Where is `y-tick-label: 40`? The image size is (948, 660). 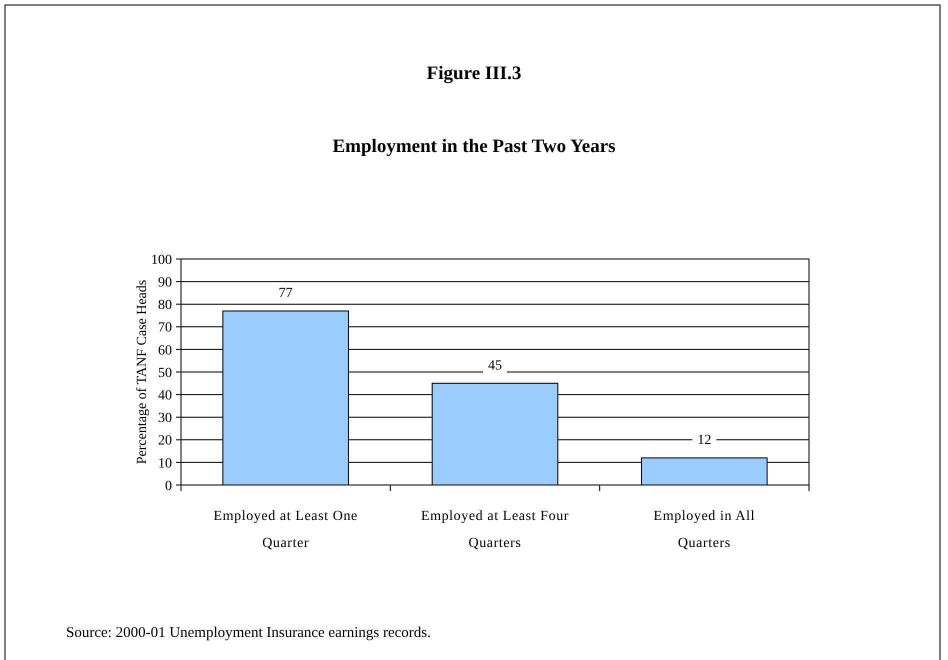 y-tick-label: 40 is located at coordinates (165, 396).